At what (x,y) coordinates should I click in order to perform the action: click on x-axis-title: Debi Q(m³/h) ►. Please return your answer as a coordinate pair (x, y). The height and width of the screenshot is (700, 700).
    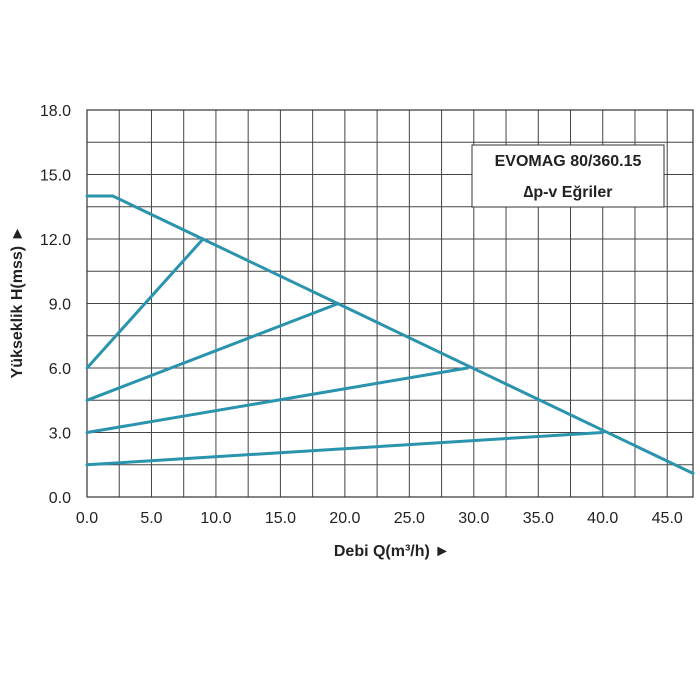
    Looking at the image, I should click on (392, 551).